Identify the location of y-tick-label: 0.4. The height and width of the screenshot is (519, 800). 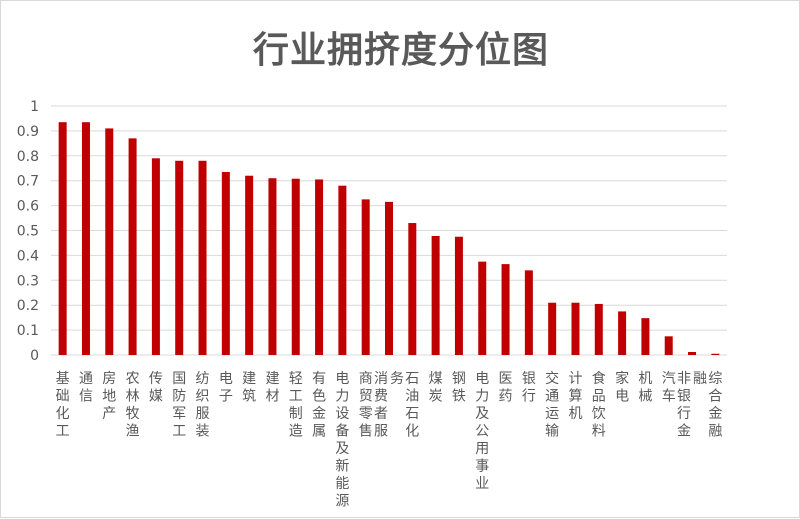
(28, 256).